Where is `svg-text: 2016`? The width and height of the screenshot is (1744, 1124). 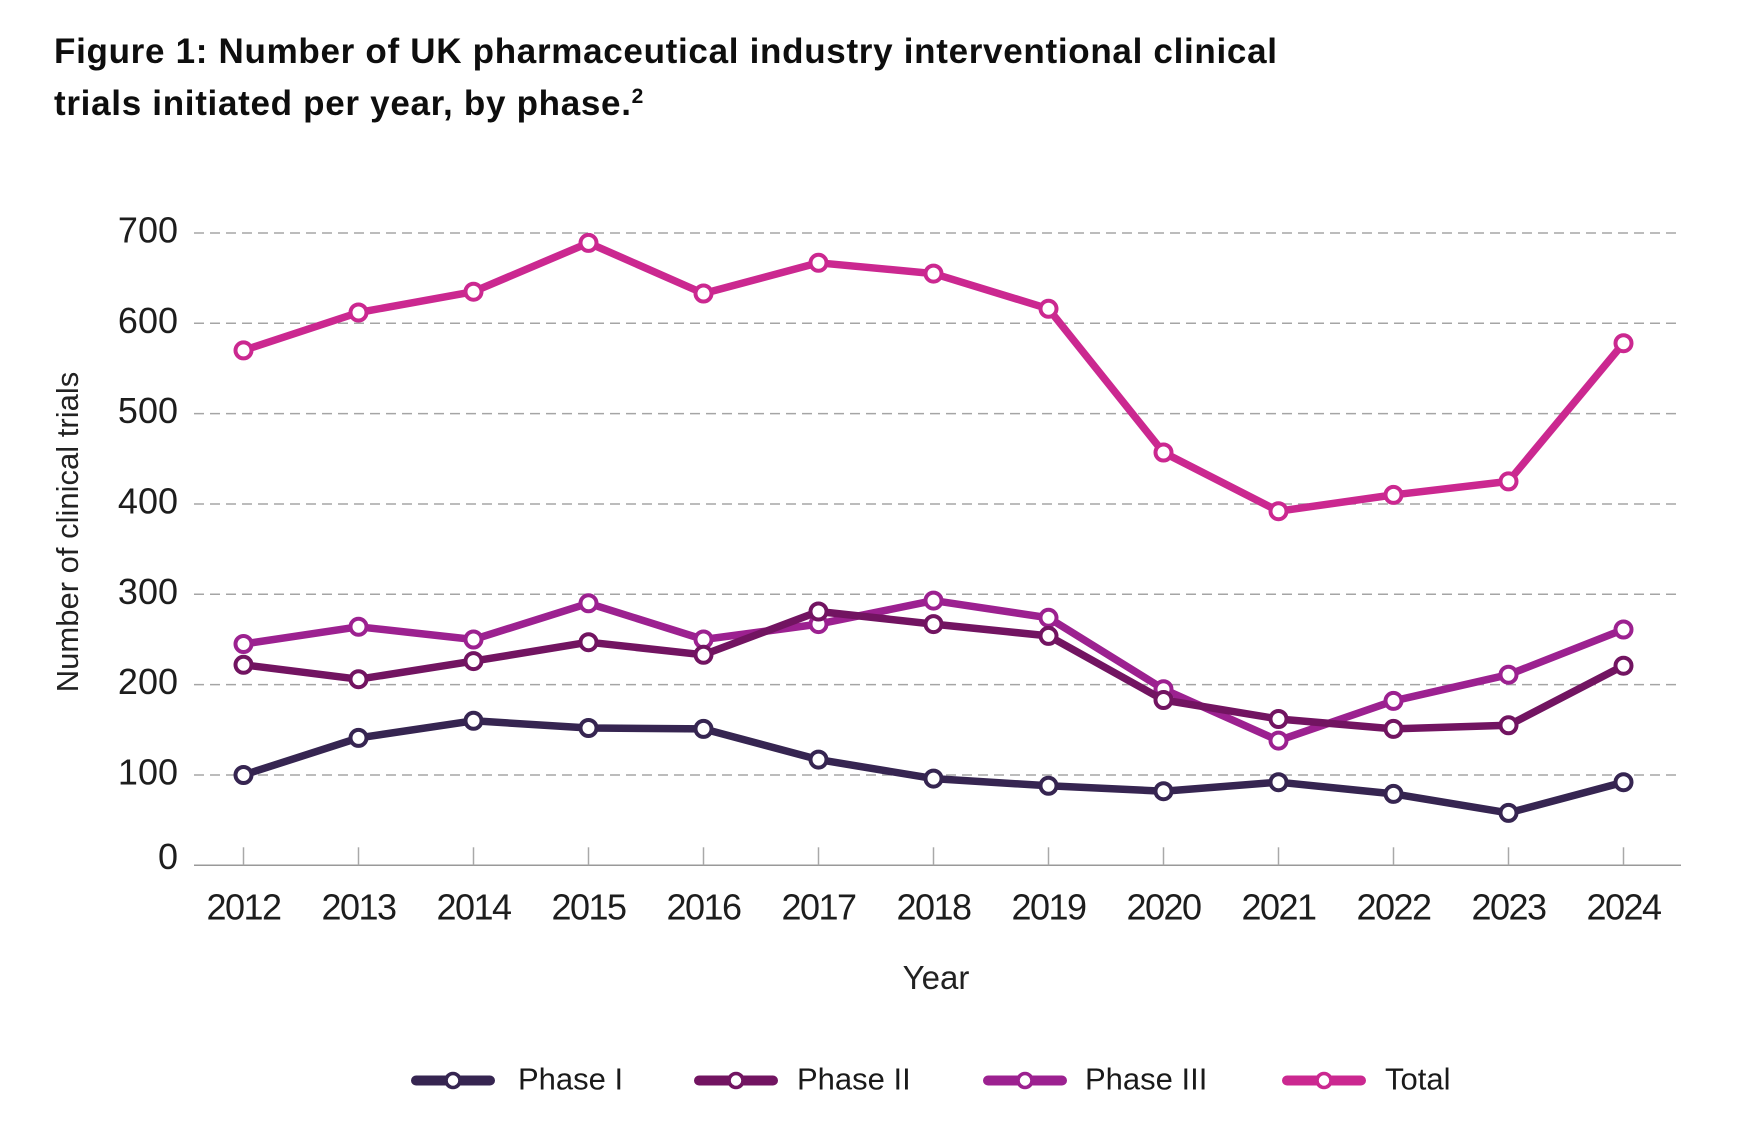 svg-text: 2016 is located at coordinates (703, 907).